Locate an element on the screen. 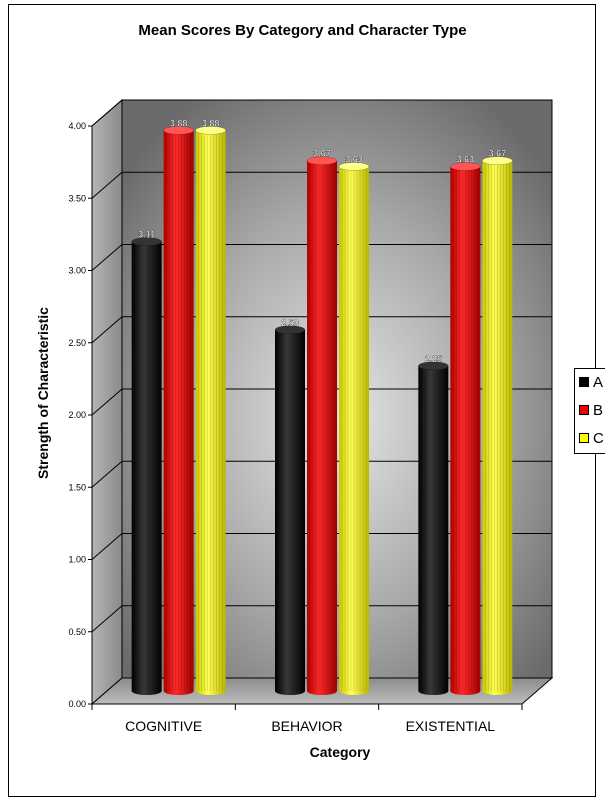 Image resolution: width=605 pixels, height=805 pixels. legend-label-b: B is located at coordinates (598, 410).